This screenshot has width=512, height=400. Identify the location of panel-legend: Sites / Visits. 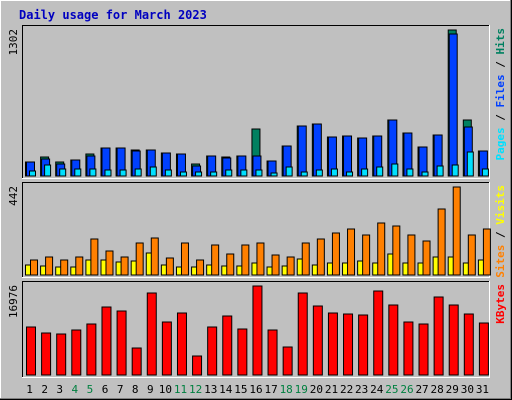
(500, 231).